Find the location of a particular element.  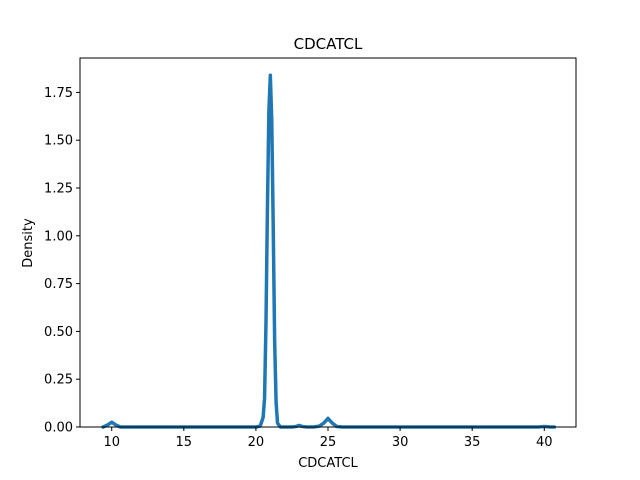

y-axis: 0.00 0.25 0.50 0.75 1.00 1.25 1.50 1.75 is located at coordinates (62, 261).